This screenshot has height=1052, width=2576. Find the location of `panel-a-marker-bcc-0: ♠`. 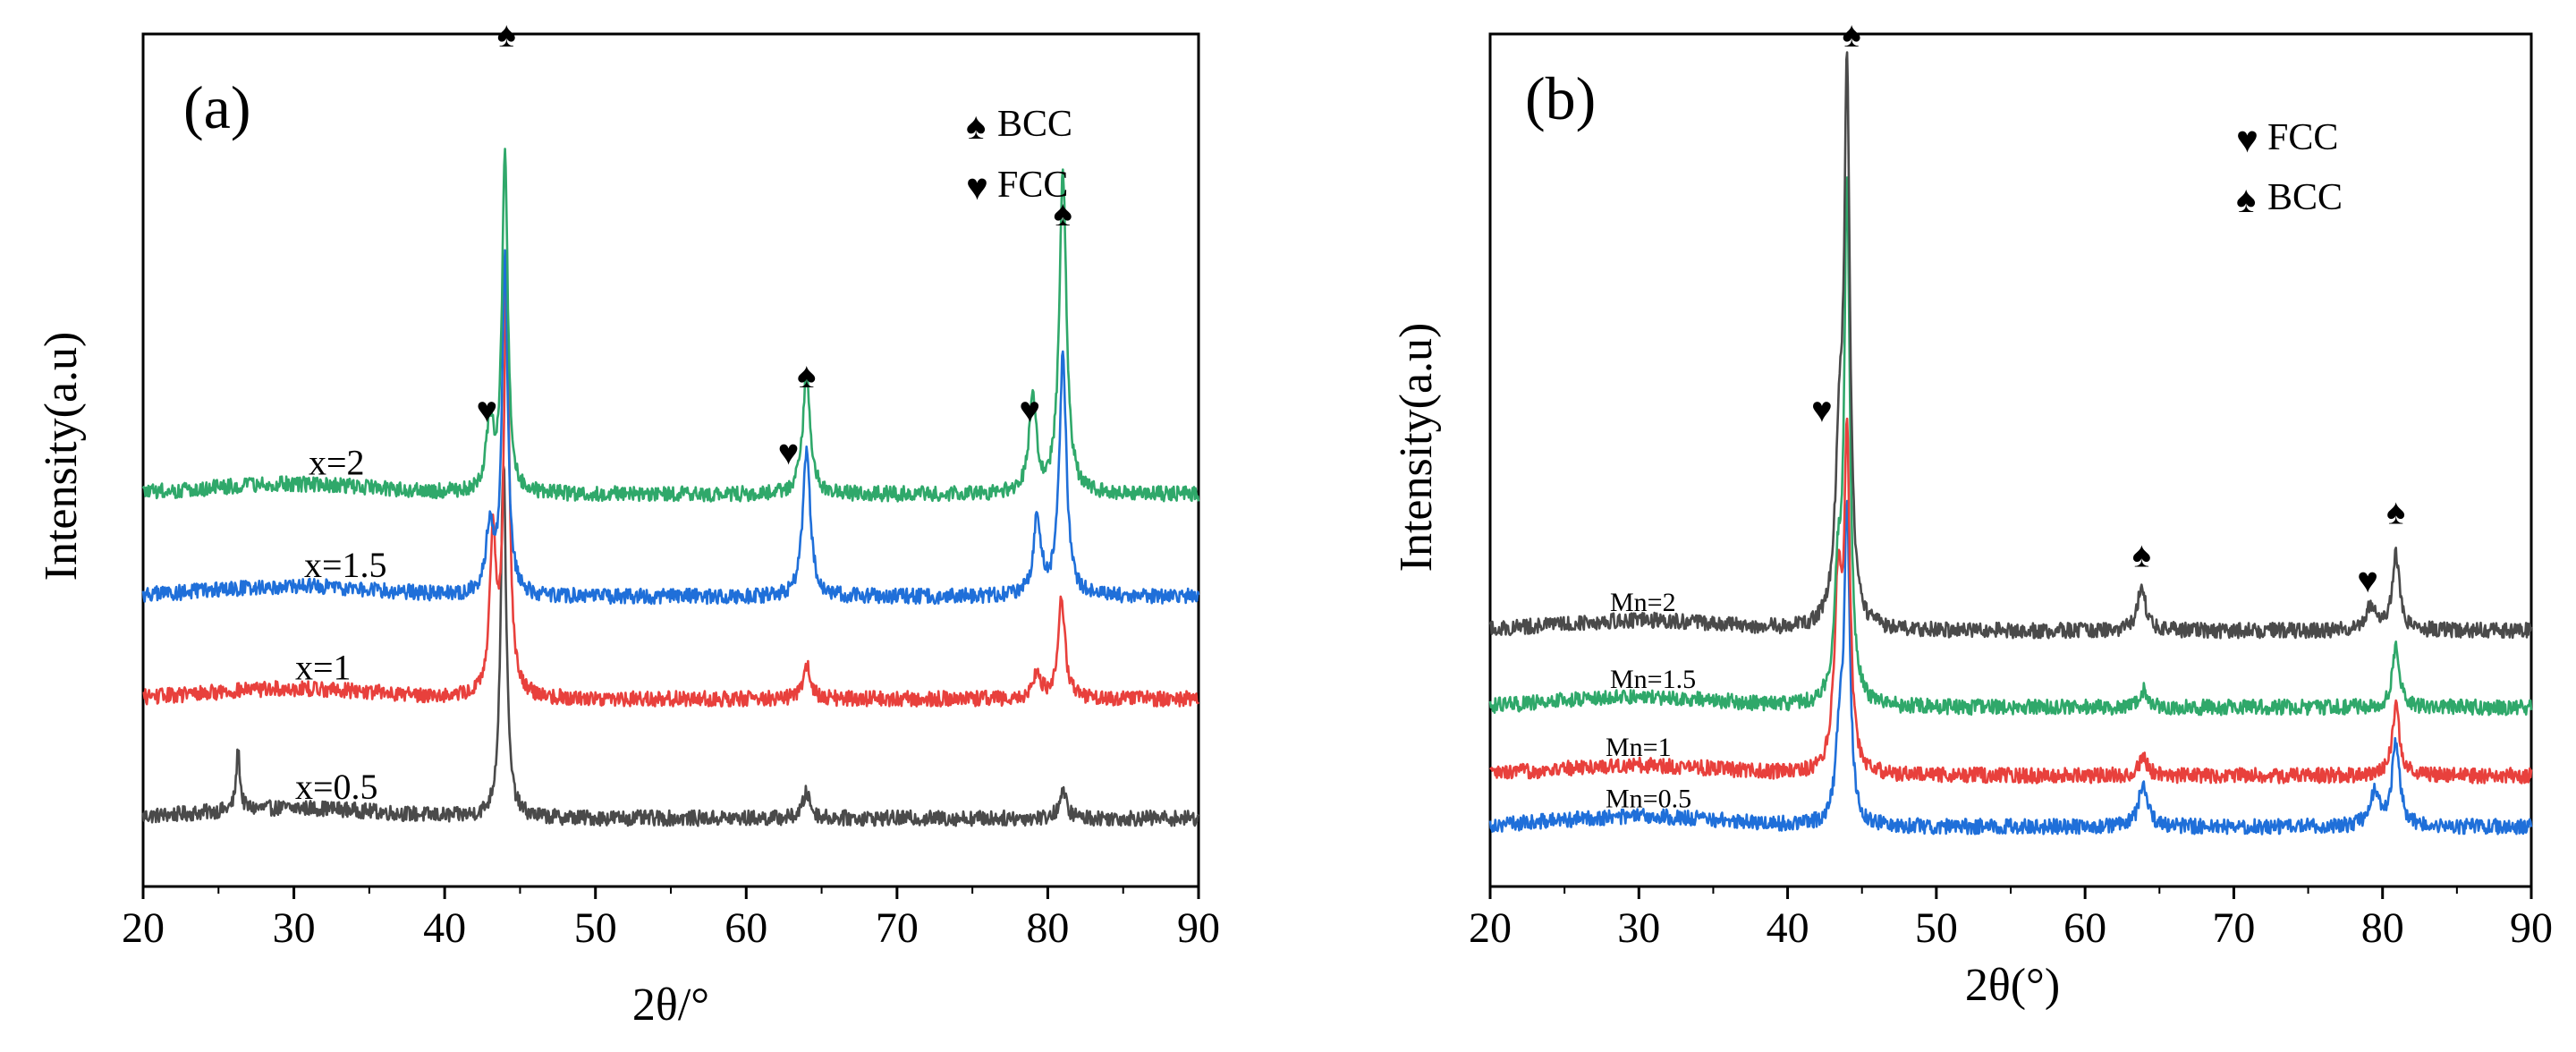

panel-a-marker-bcc-0: ♠ is located at coordinates (506, 34).